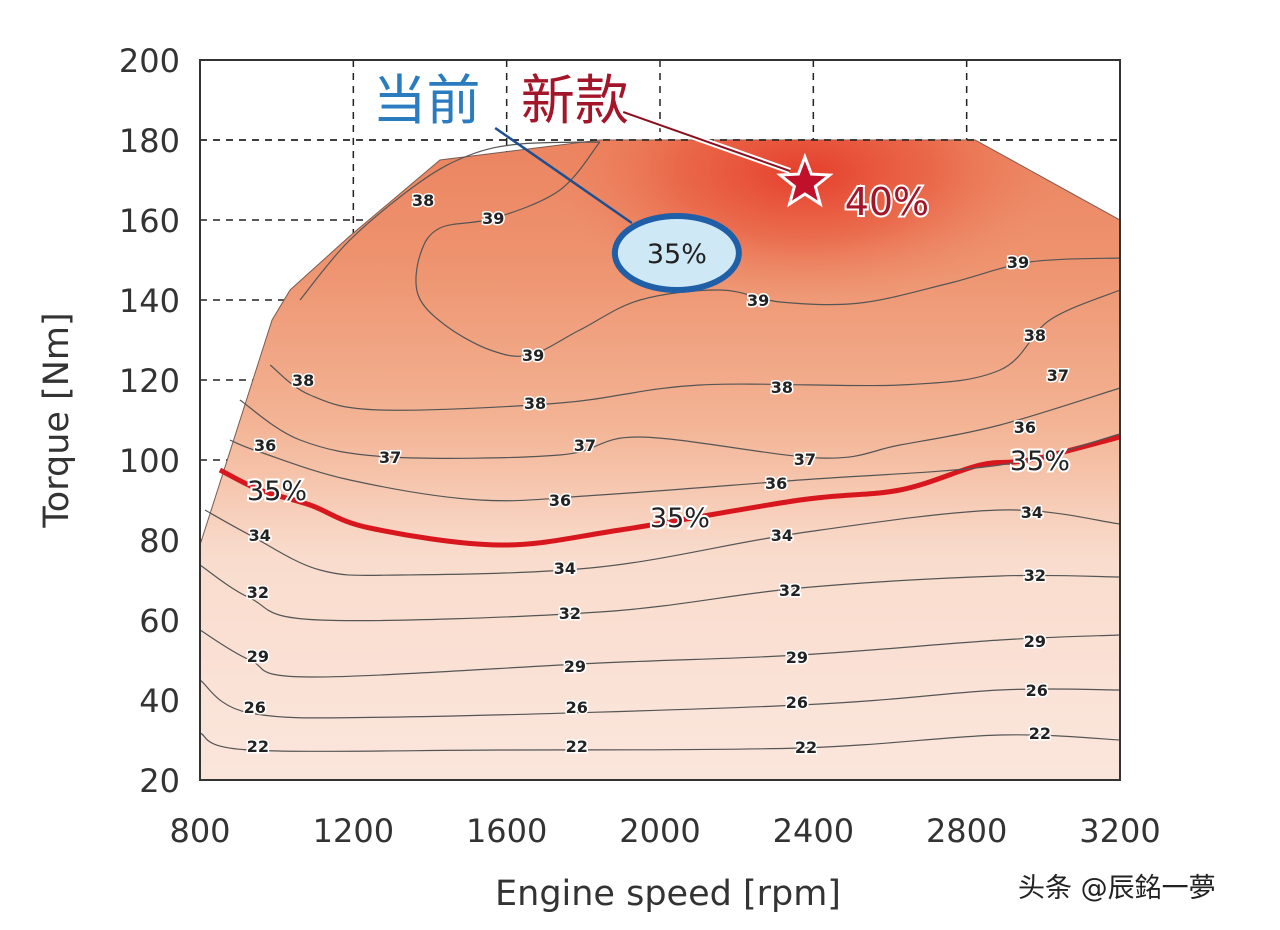  Describe the element at coordinates (427, 100) in the screenshot. I see `current-label: 当前` at that location.